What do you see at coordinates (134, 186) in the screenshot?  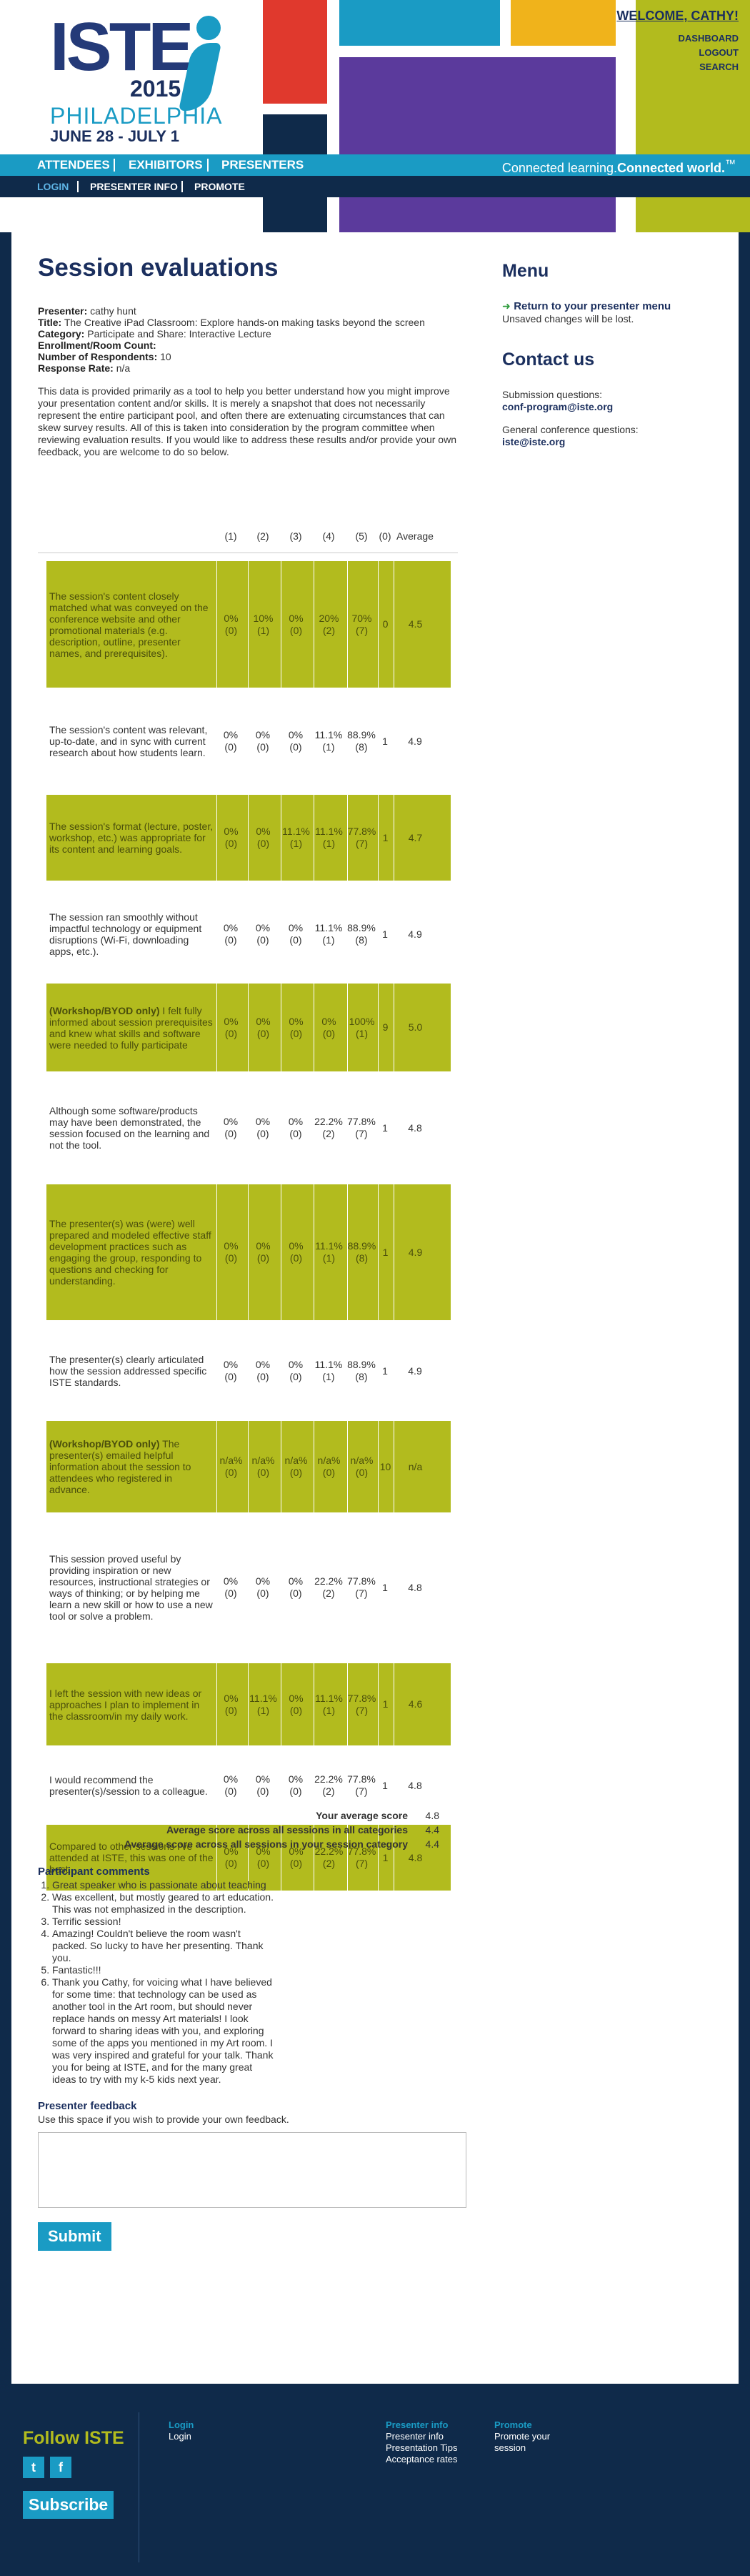 I see `subnav-presenter-info: PRESENTER INFO` at bounding box center [134, 186].